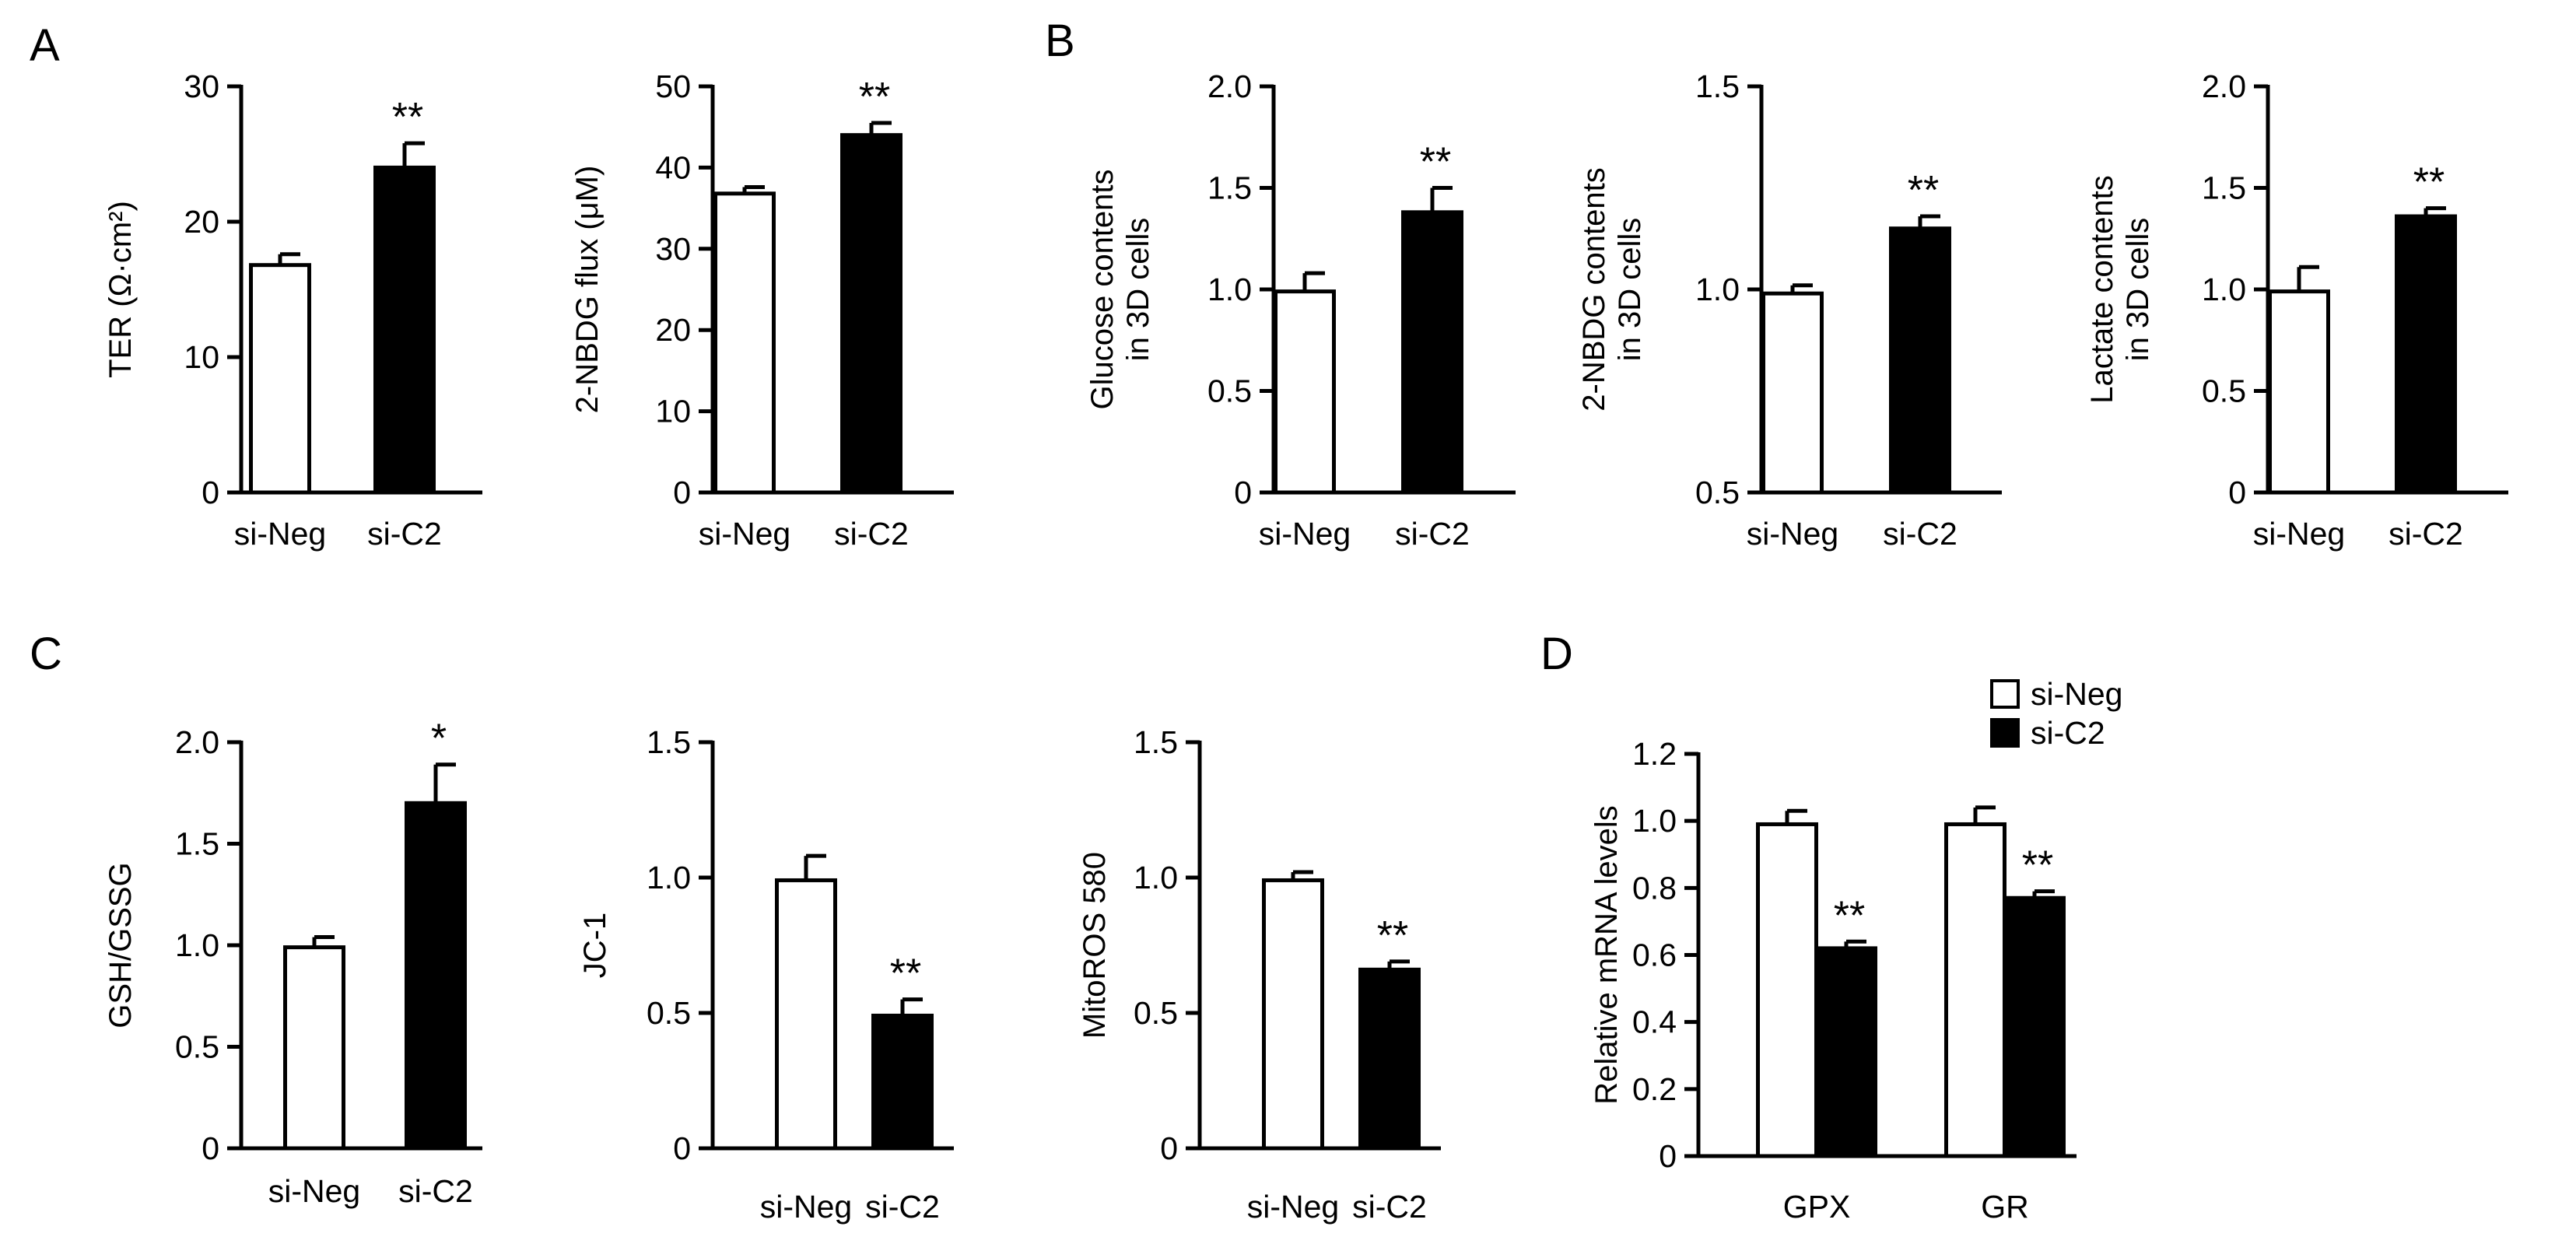  What do you see at coordinates (1654, 888) in the screenshot?
I see `y-tick-label: 0.8` at bounding box center [1654, 888].